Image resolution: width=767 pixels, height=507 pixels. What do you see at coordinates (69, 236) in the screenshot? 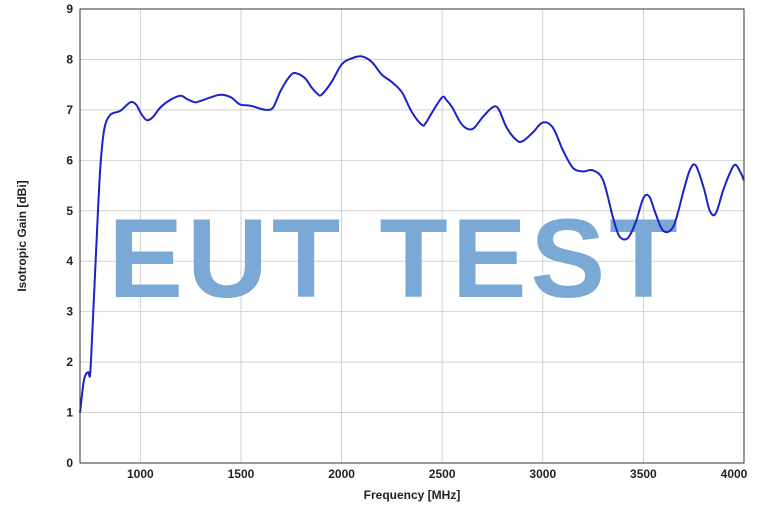
I see `y-tick-labels: 0 1 2 3 4 5 6 7 8 9` at bounding box center [69, 236].